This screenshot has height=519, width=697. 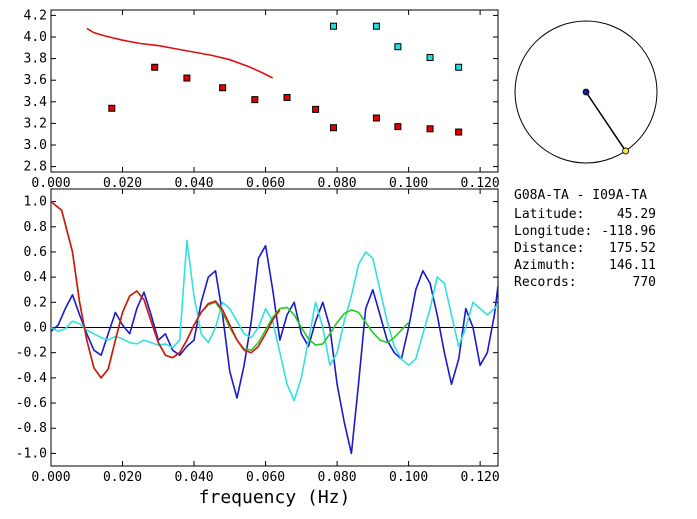 I want to click on correlation-y-tick-labels: 1.0 0.8 0.6 0.4 0.2 0.0 -0.2 -0.4 -0.6 -0.8 -1.0, so click(x=31, y=328).